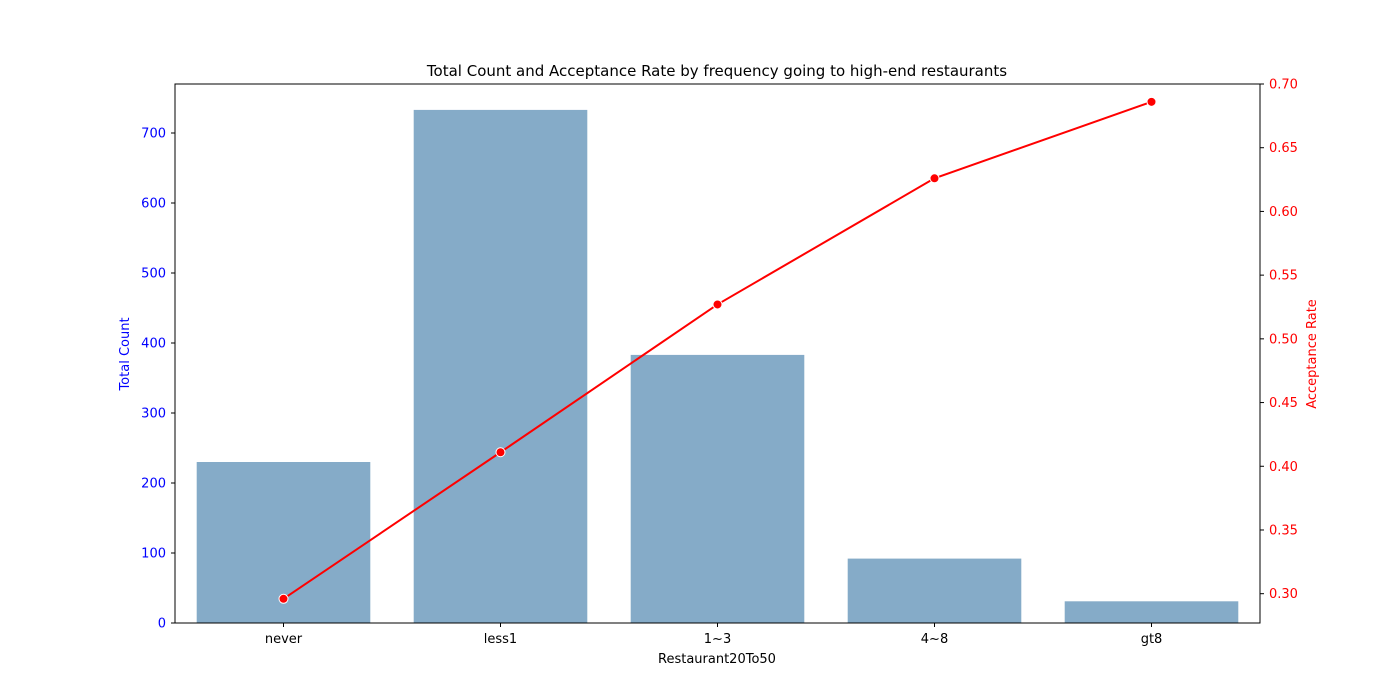 Image resolution: width=1400 pixels, height=700 pixels. Describe the element at coordinates (1152, 639) in the screenshot. I see `x-tick-label: gt8` at that location.